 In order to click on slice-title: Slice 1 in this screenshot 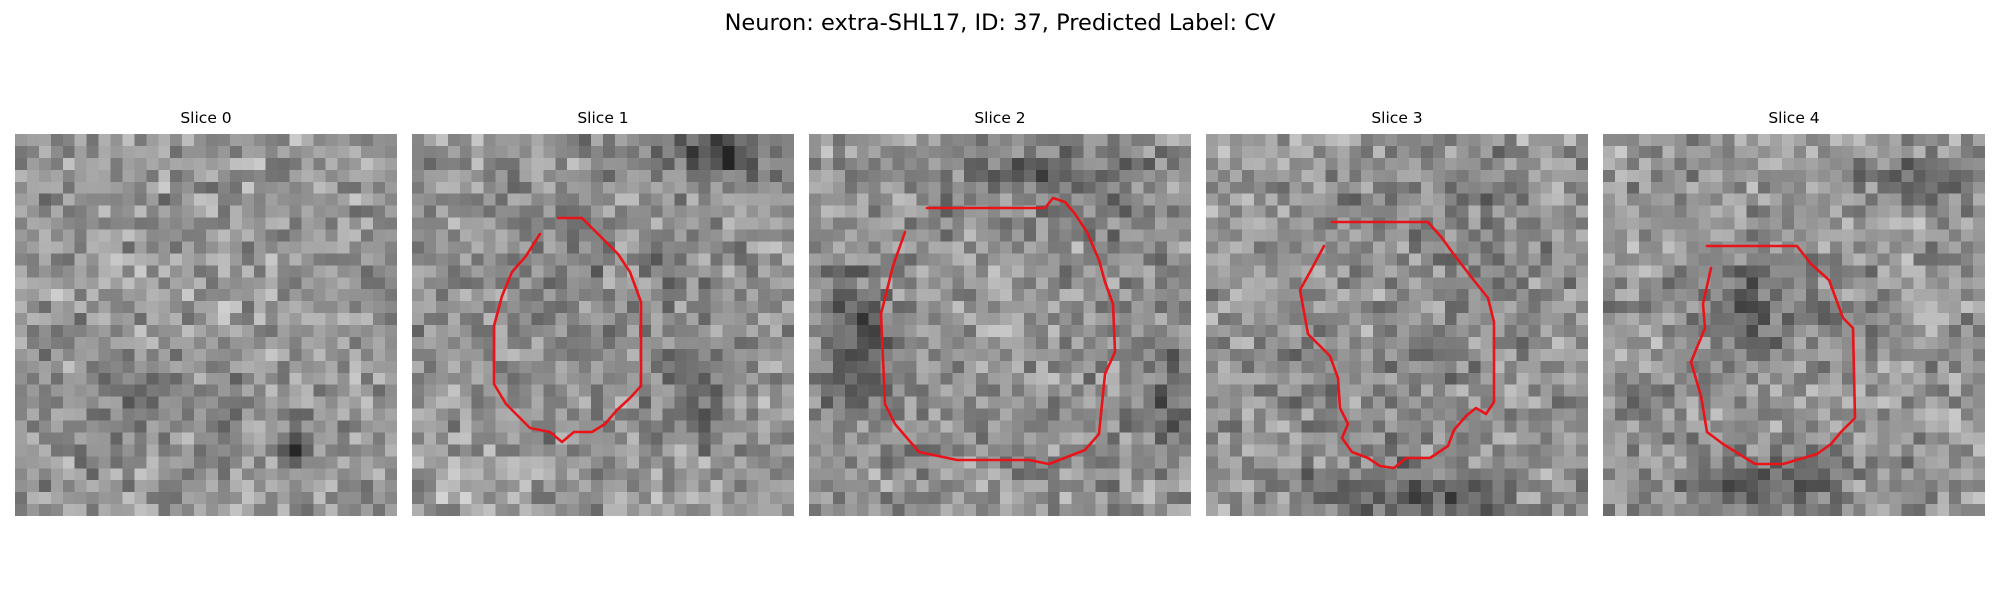, I will do `click(603, 118)`.